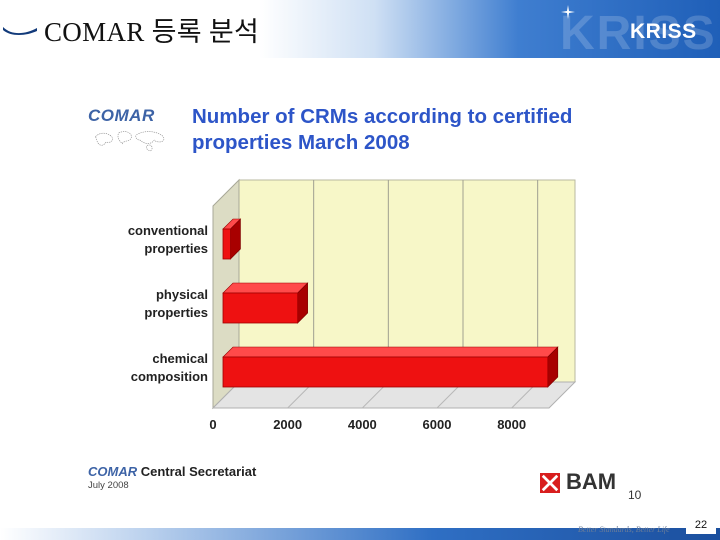 Image resolution: width=720 pixels, height=540 pixels. Describe the element at coordinates (568, 12) in the screenshot. I see `sparkle-icon` at that location.